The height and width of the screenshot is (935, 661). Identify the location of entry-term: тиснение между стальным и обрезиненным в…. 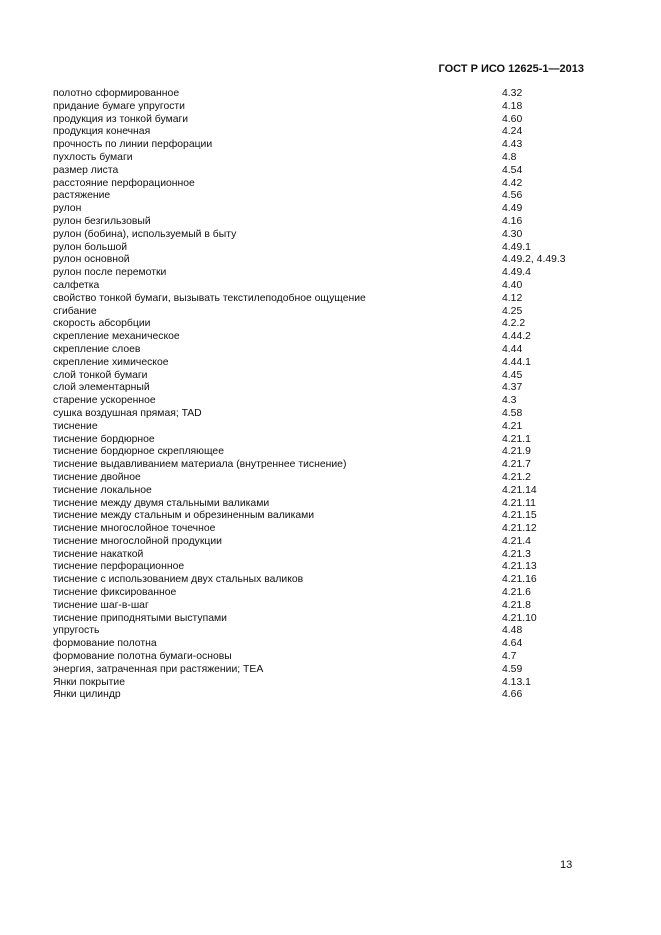
(184, 516).